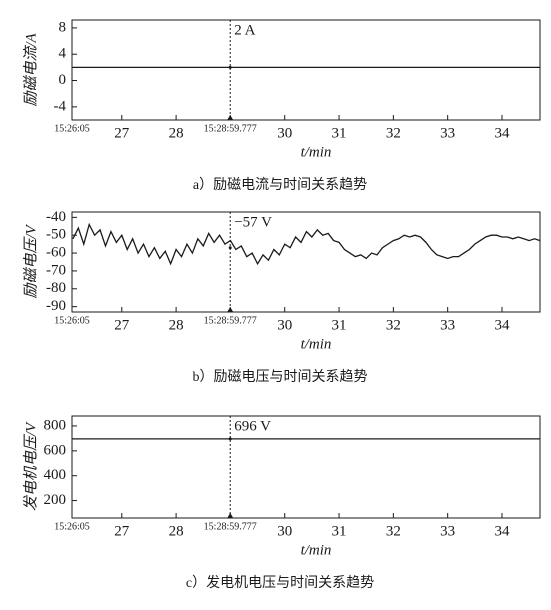 Image resolution: width=551 pixels, height=610 pixels. Describe the element at coordinates (280, 583) in the screenshot. I see `caption: c）发电机电压与时间关系趋势` at that location.